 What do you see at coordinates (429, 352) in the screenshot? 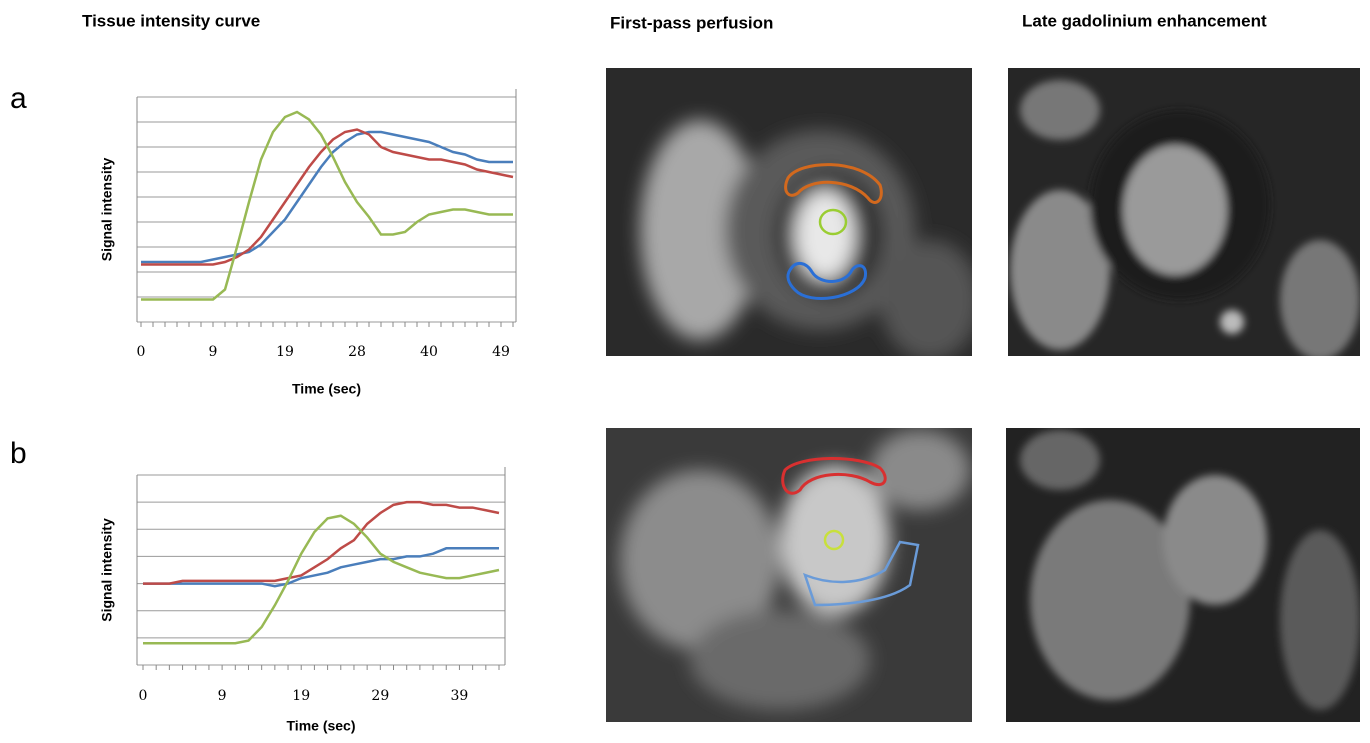
I see `x-tick-label: 40` at bounding box center [429, 352].